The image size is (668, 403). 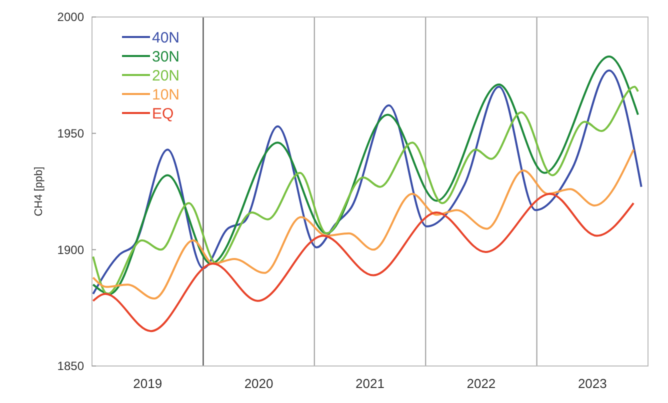 What do you see at coordinates (166, 95) in the screenshot?
I see `legend-label: 10N` at bounding box center [166, 95].